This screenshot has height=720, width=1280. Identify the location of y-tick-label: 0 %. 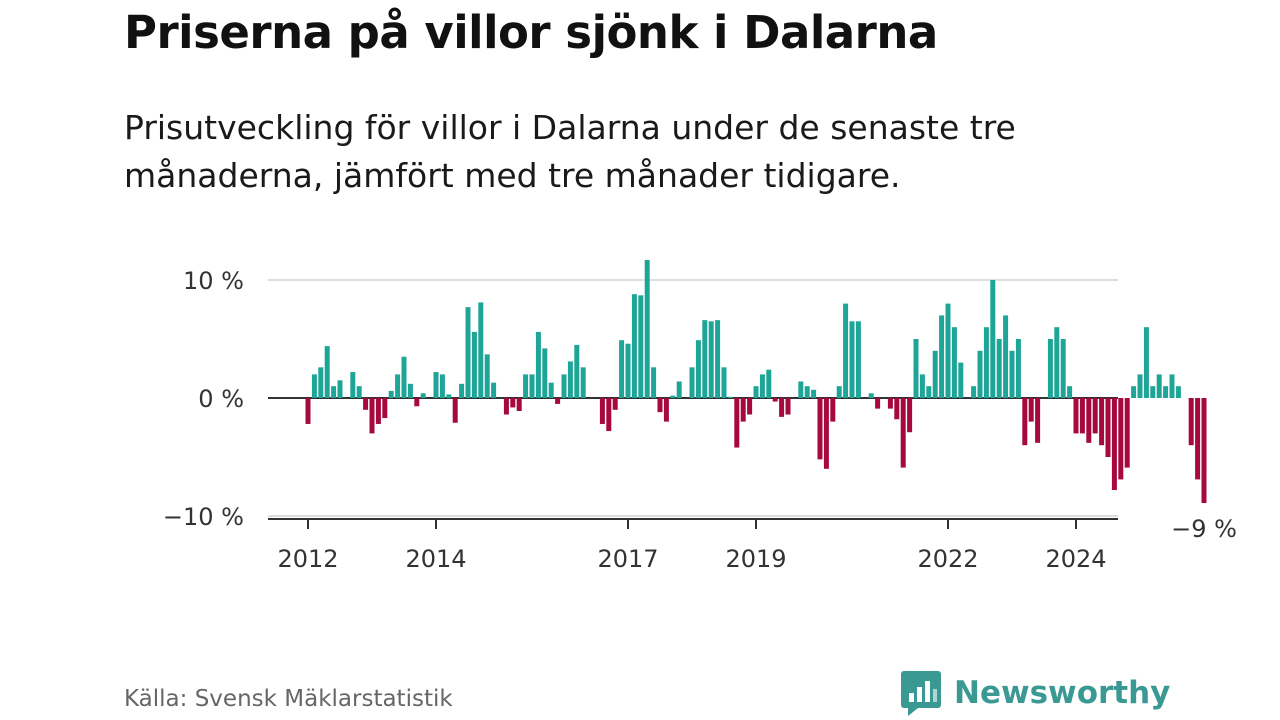
(221, 399).